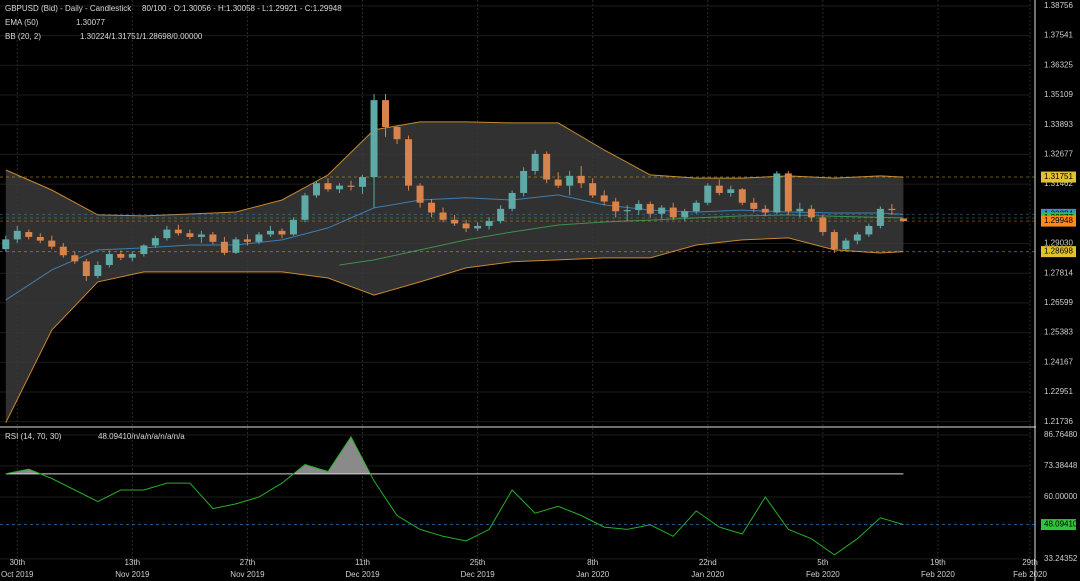 This screenshot has height=581, width=1080. I want to click on x-tick-label: 22nd, so click(708, 562).